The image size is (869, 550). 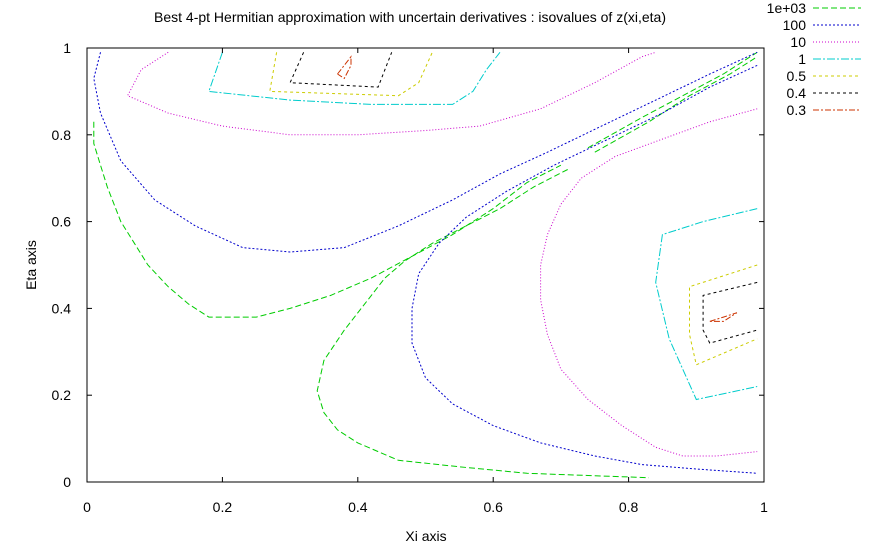 What do you see at coordinates (62, 395) in the screenshot?
I see `y-tick-label: 0.2` at bounding box center [62, 395].